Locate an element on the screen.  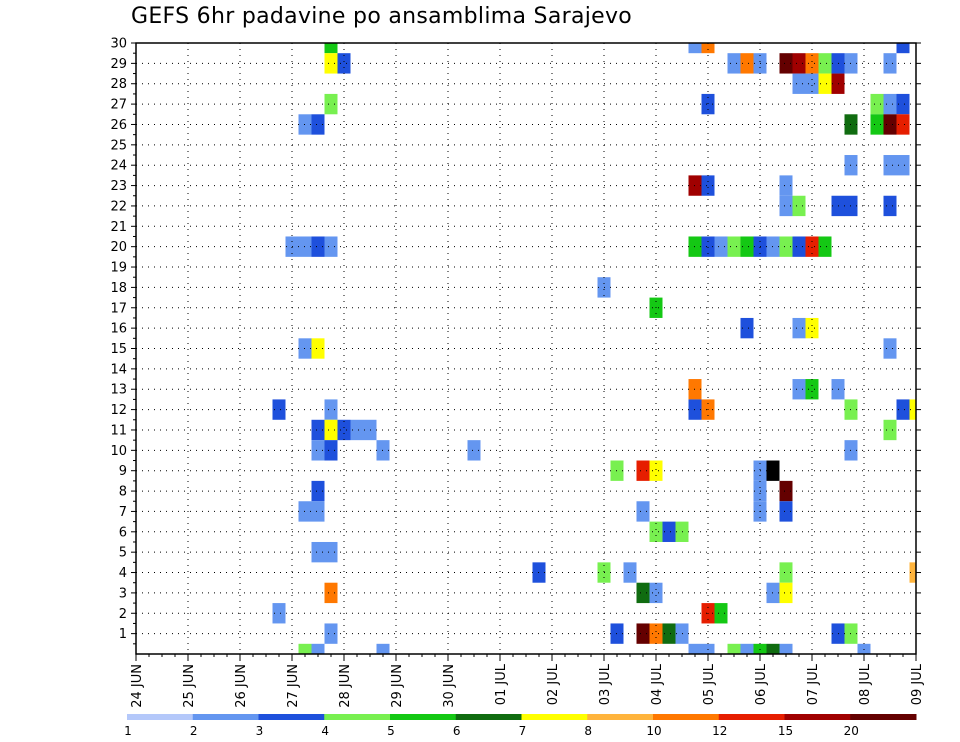
y-tick-label: 14 is located at coordinates (118, 369).